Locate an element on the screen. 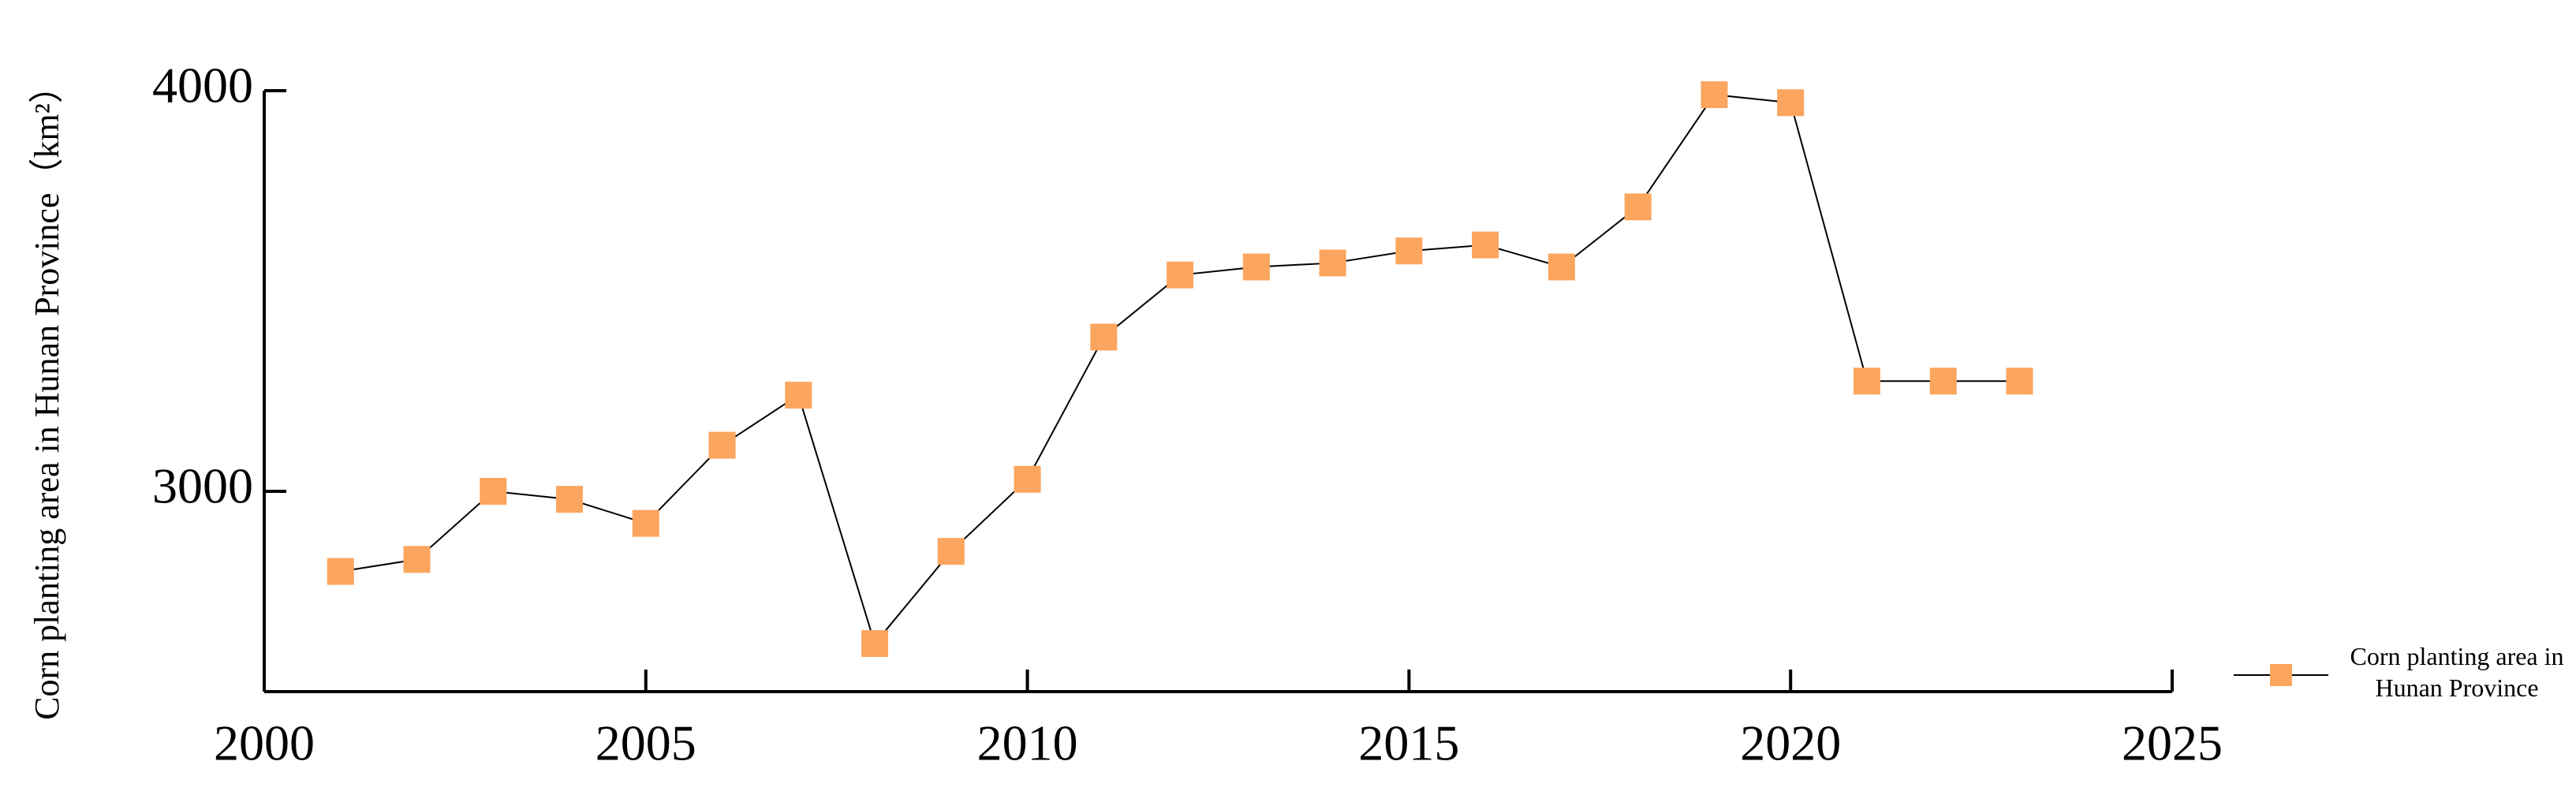 Image resolution: width=2576 pixels, height=791 pixels. x-tick-label: 2000 is located at coordinates (264, 743).